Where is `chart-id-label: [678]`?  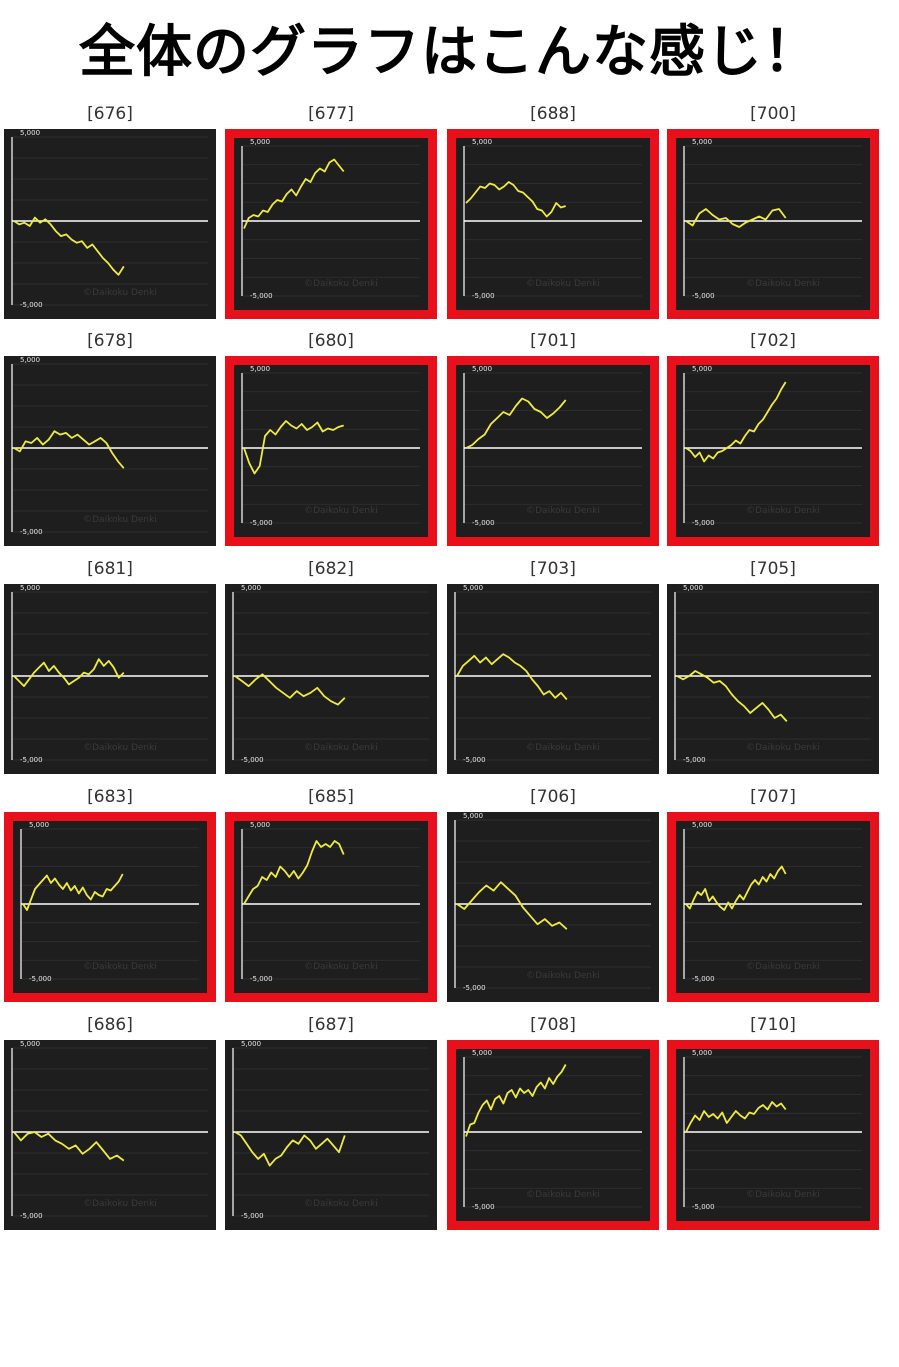 chart-id-label: [678] is located at coordinates (110, 341).